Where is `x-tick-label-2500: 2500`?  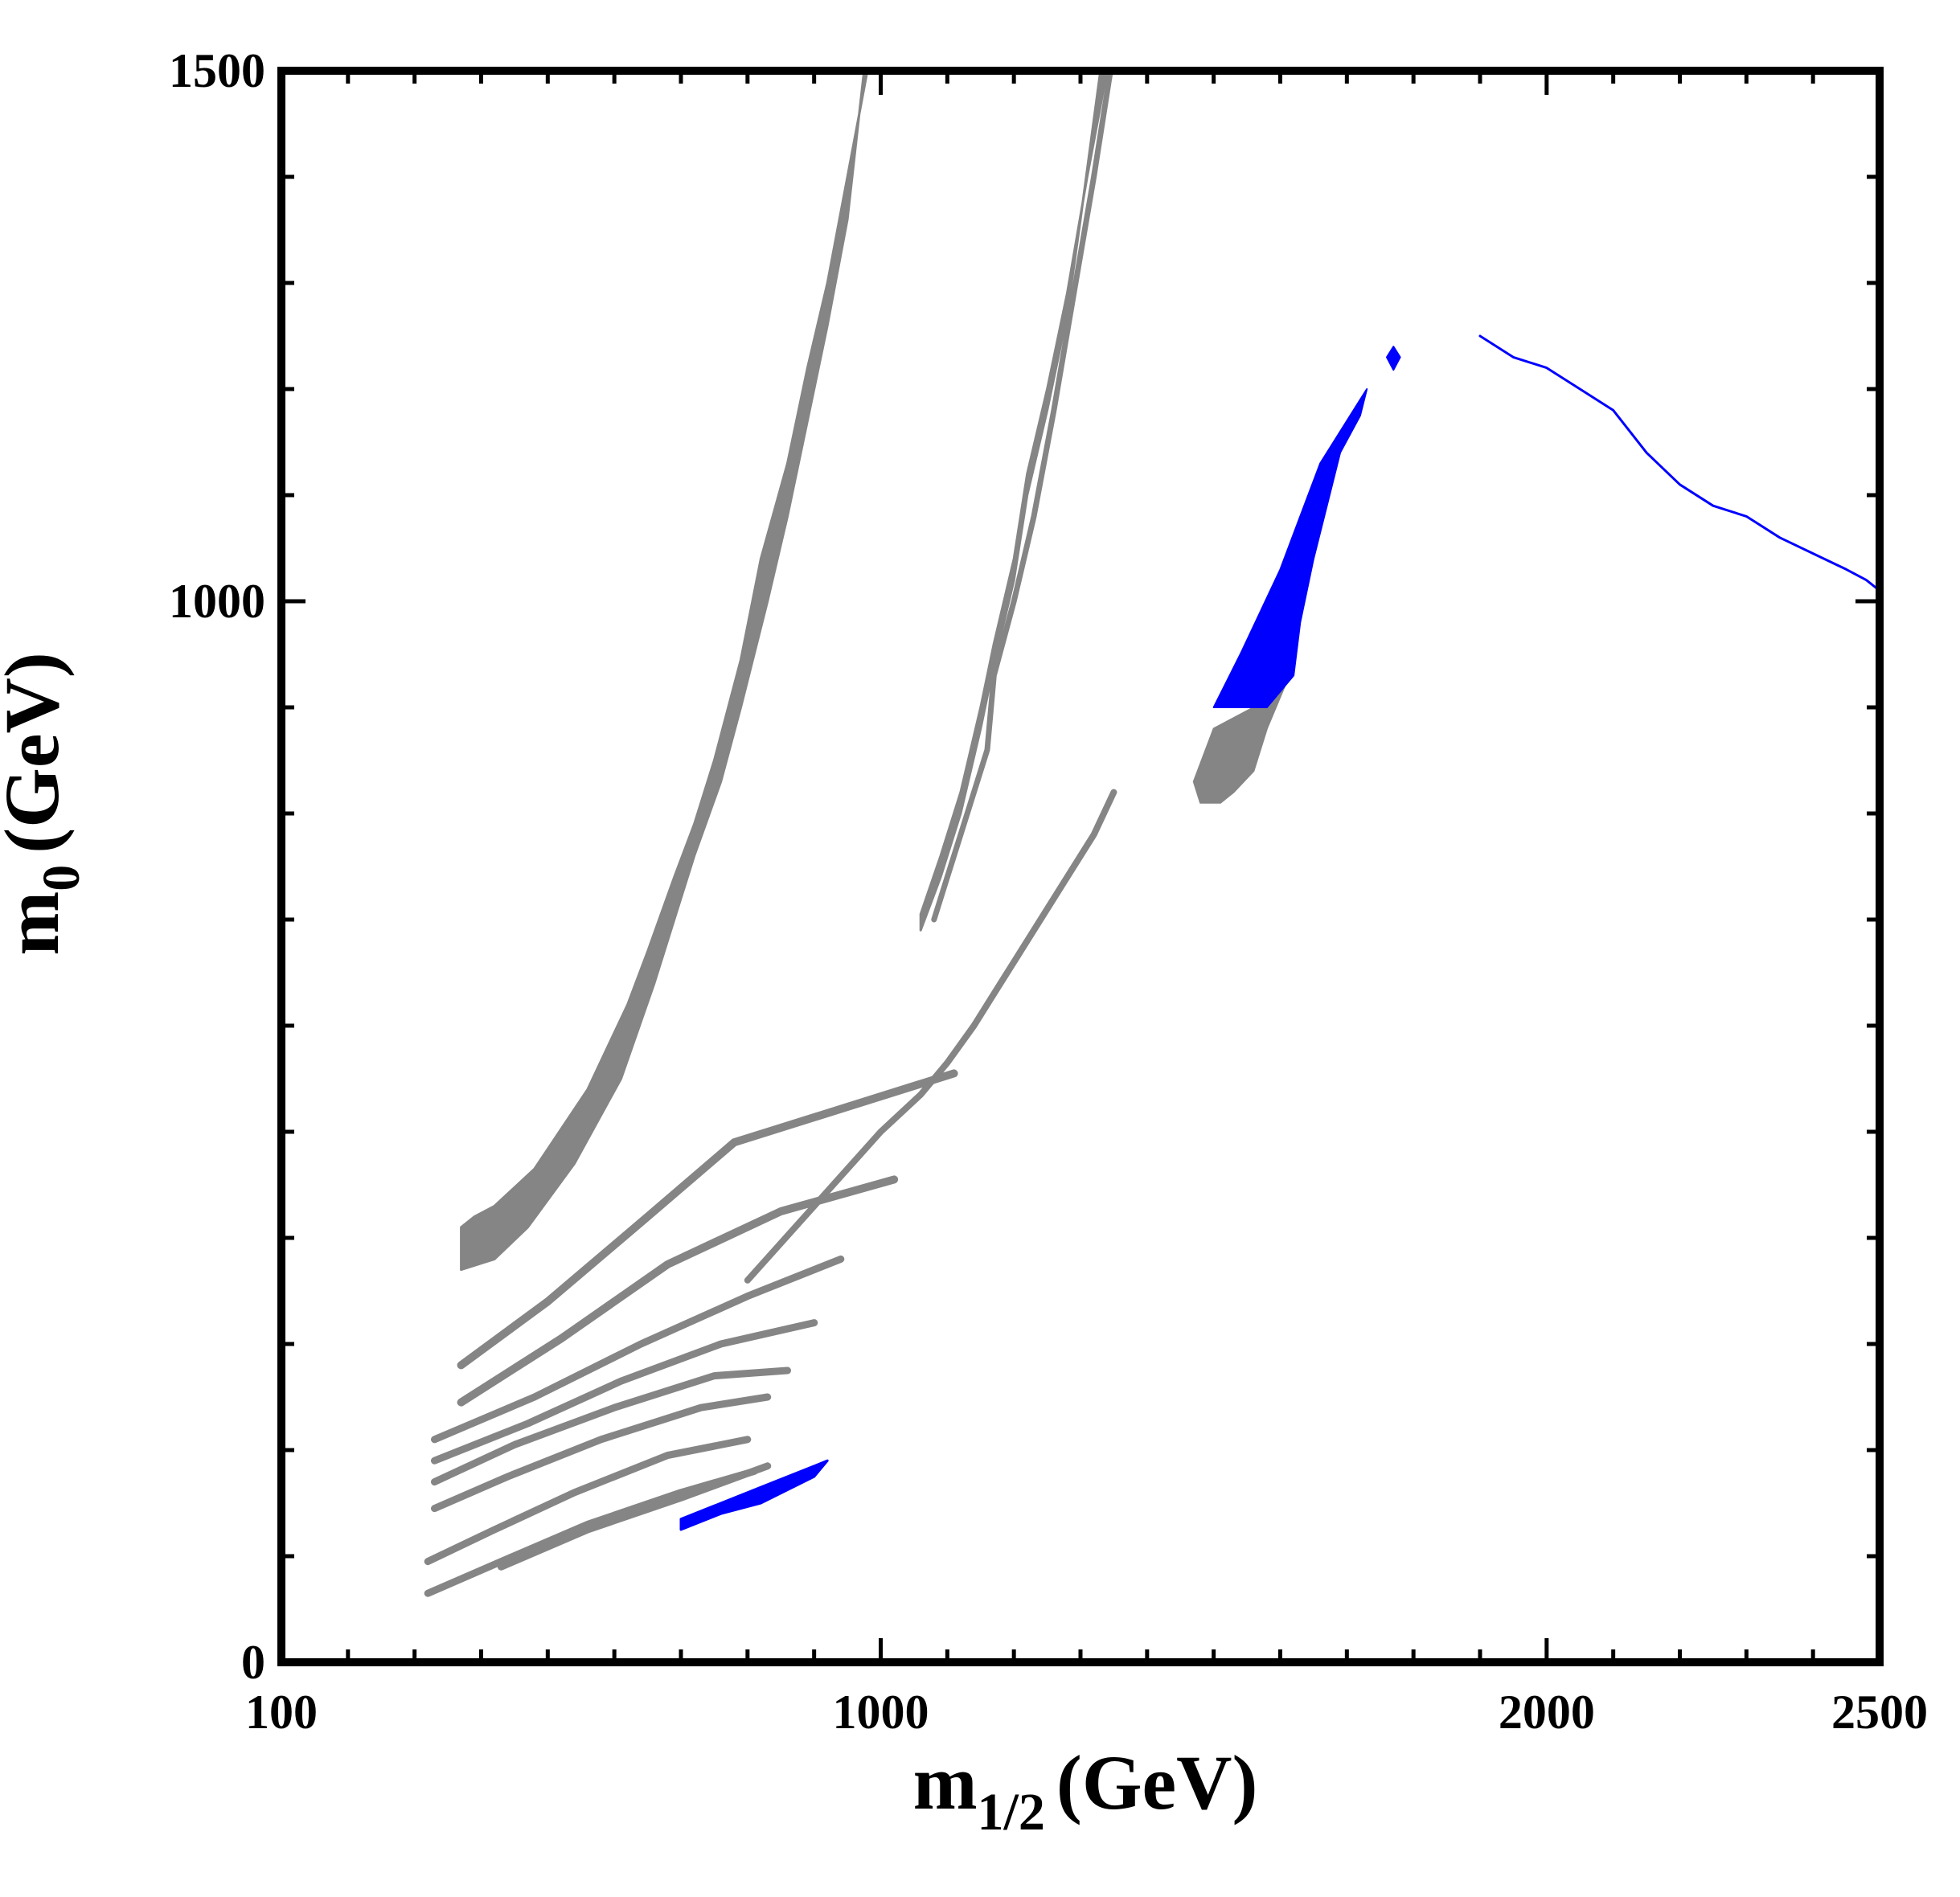 x-tick-label-2500: 2500 is located at coordinates (1879, 1712).